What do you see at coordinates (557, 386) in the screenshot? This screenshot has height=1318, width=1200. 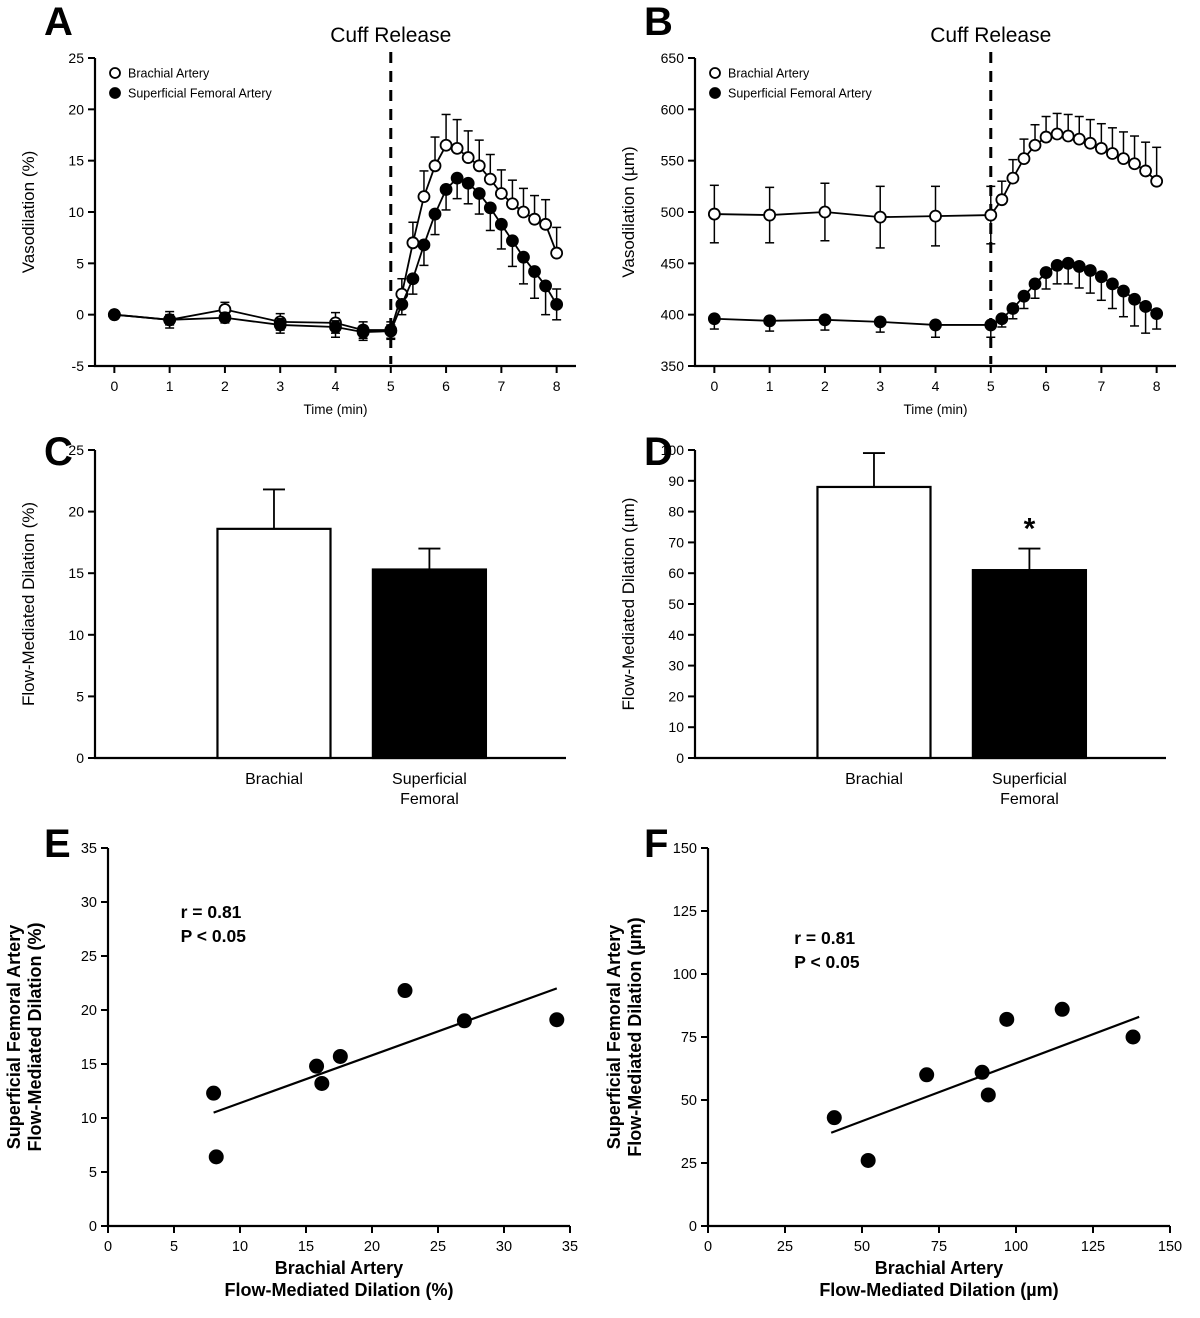 I see `svg-text: 8` at bounding box center [557, 386].